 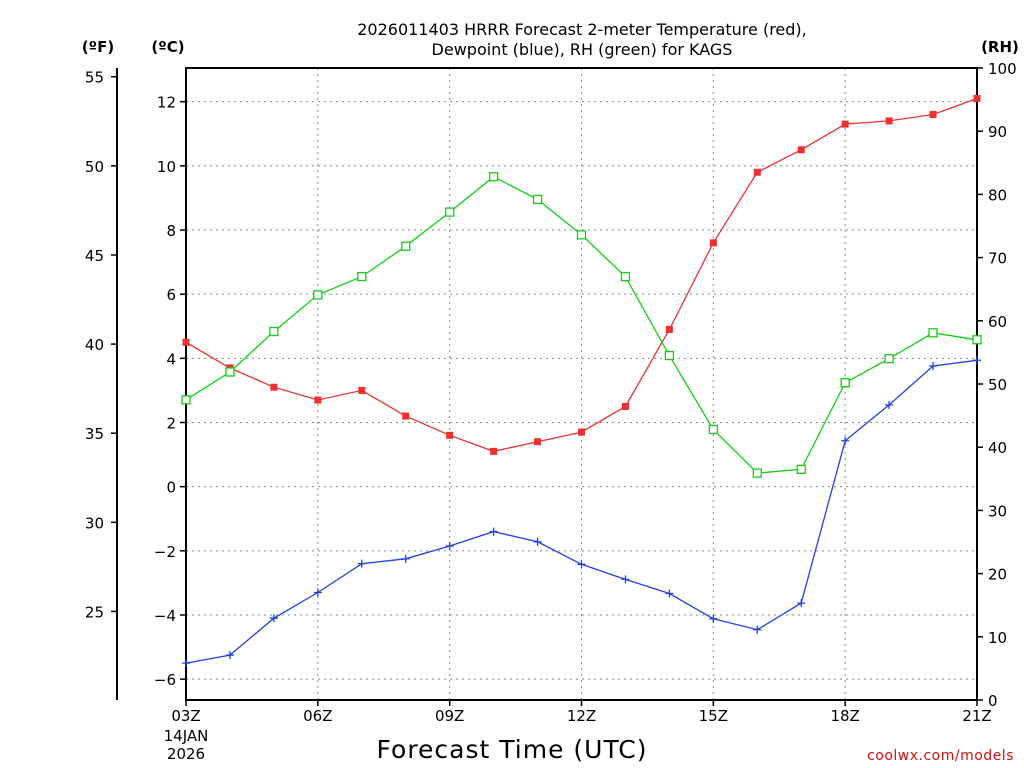 I want to click on rh-tick-label: 100, so click(x=1002, y=69).